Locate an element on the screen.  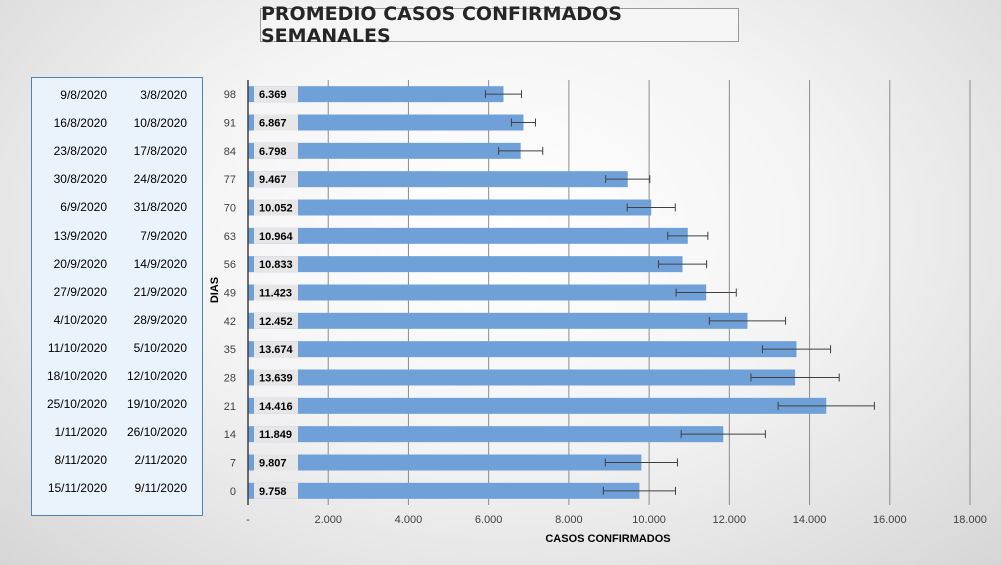
data-label: 6.798 is located at coordinates (273, 152).